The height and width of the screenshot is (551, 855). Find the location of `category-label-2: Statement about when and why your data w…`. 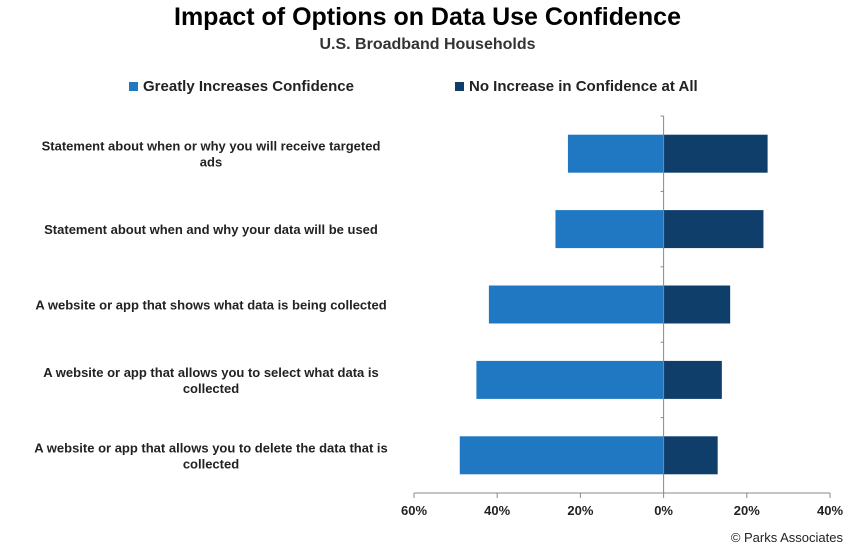

category-label-2: Statement about when and why your data w… is located at coordinates (211, 229).